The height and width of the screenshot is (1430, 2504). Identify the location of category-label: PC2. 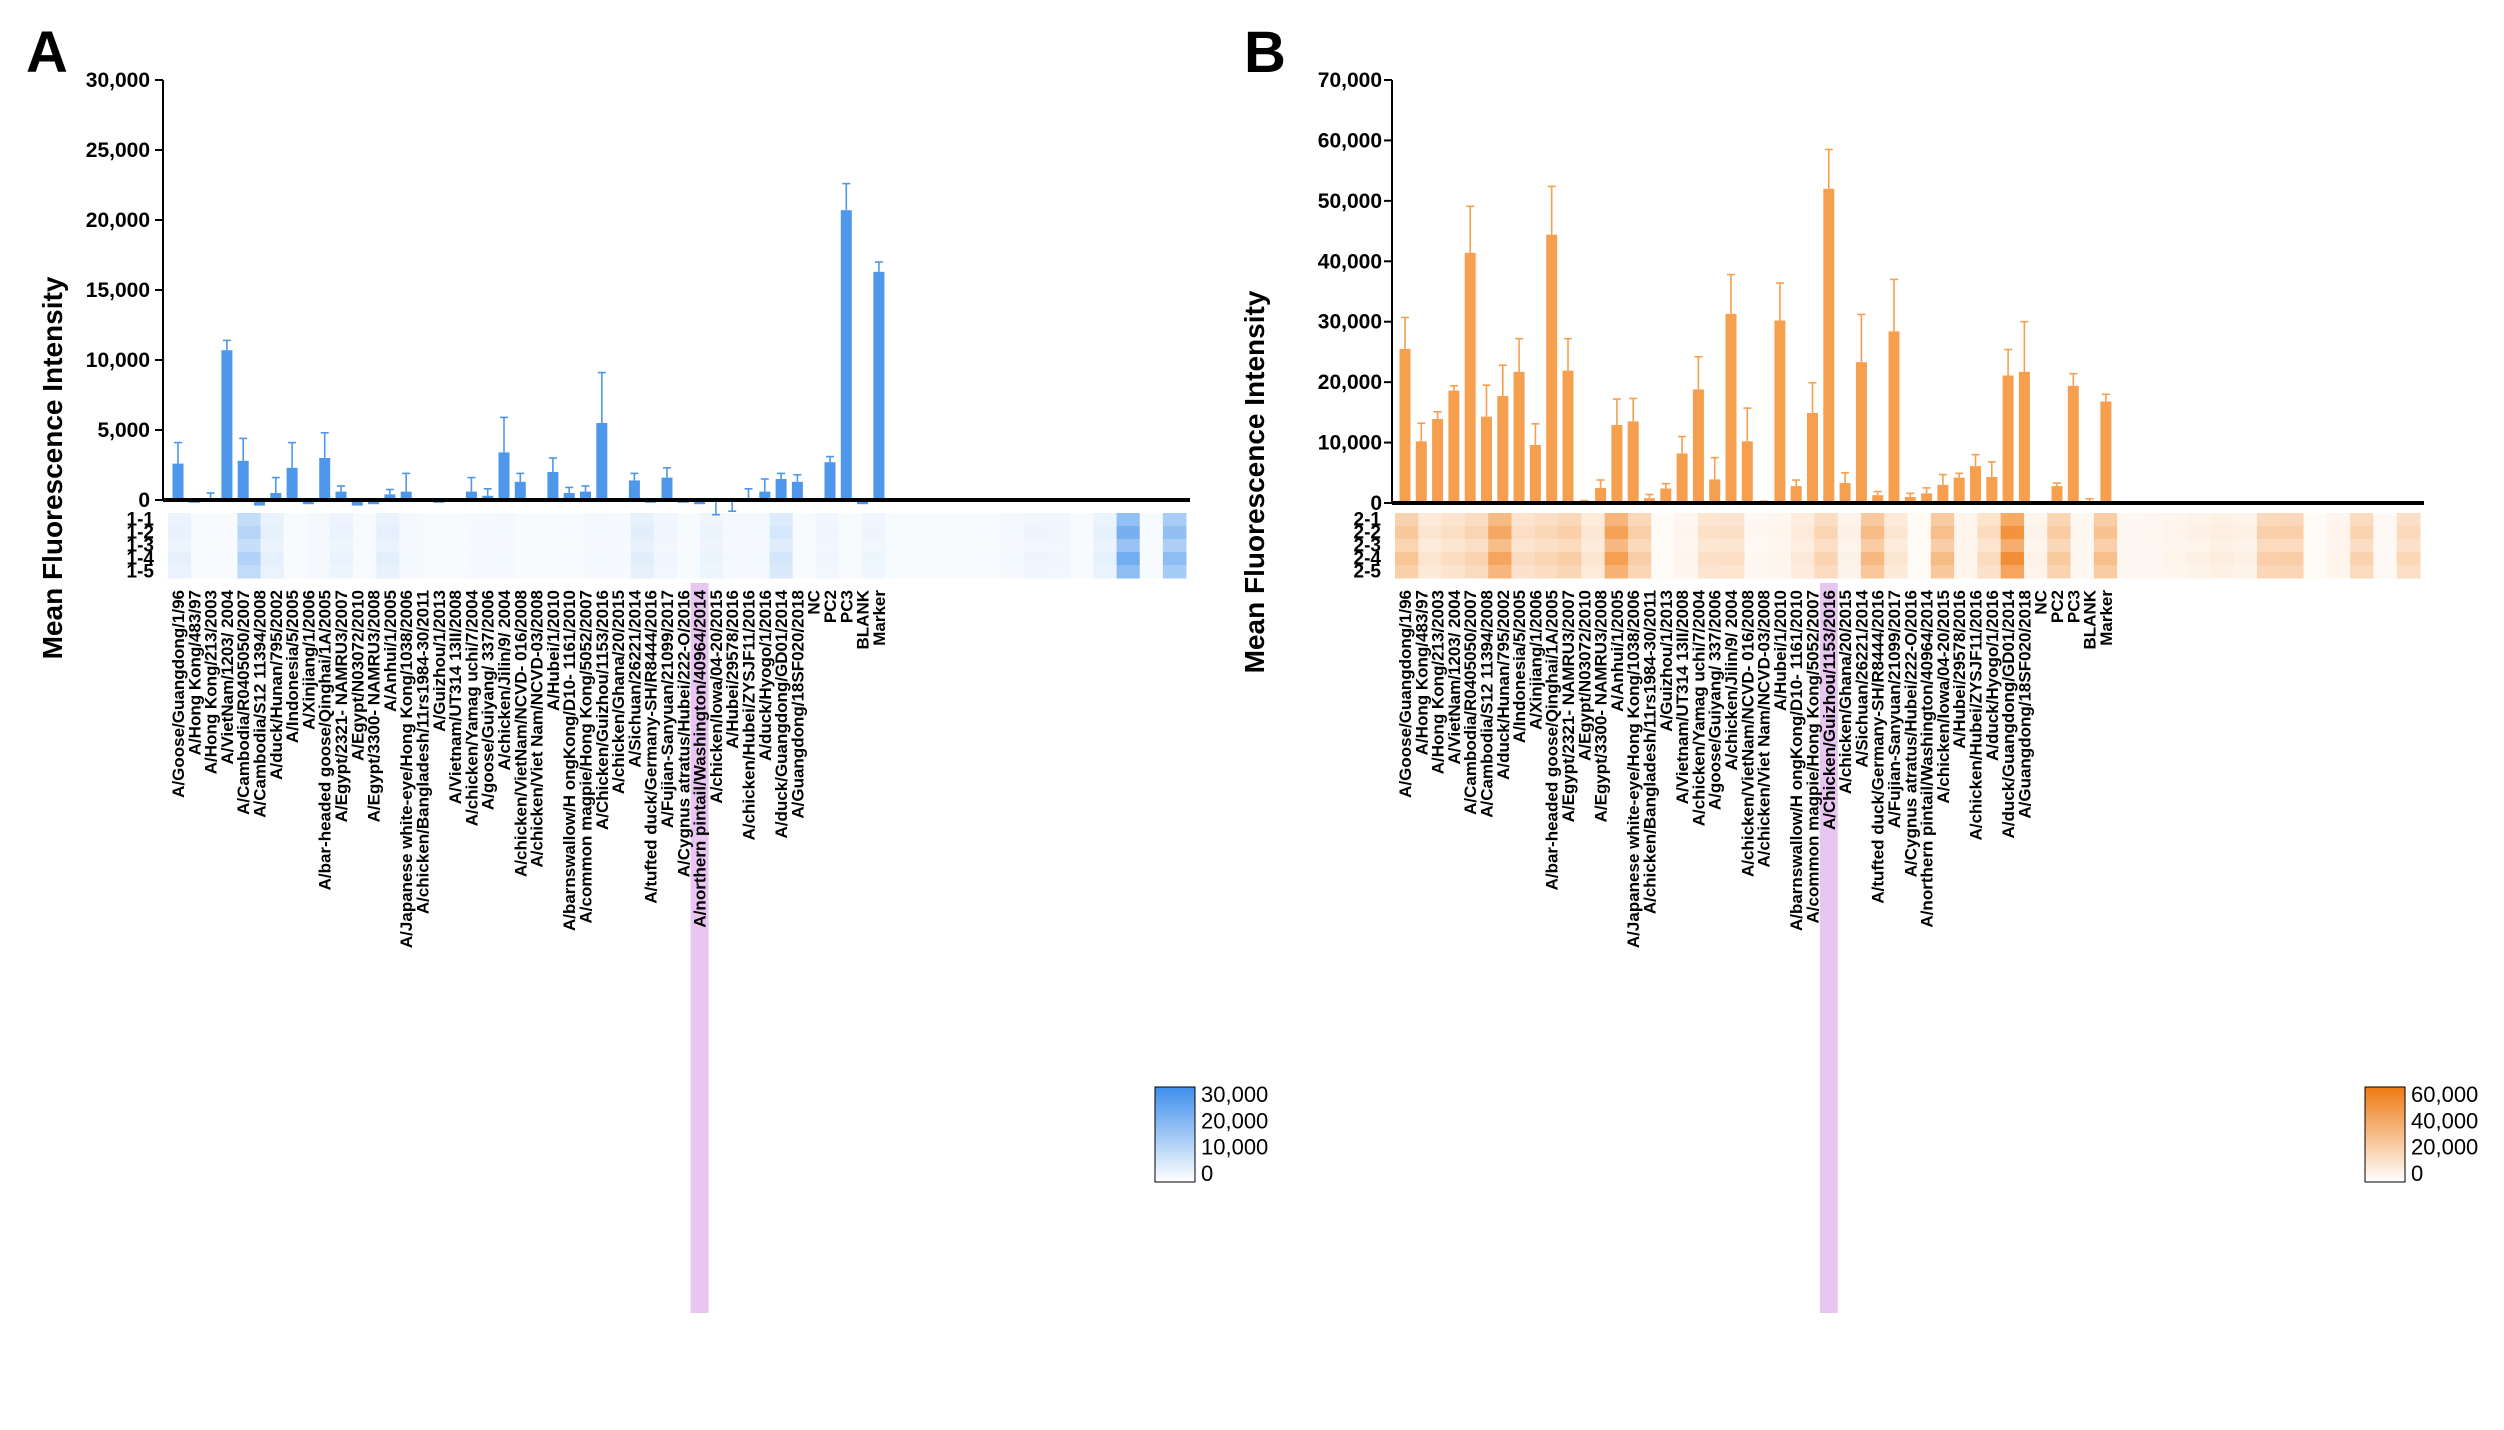
(830, 606).